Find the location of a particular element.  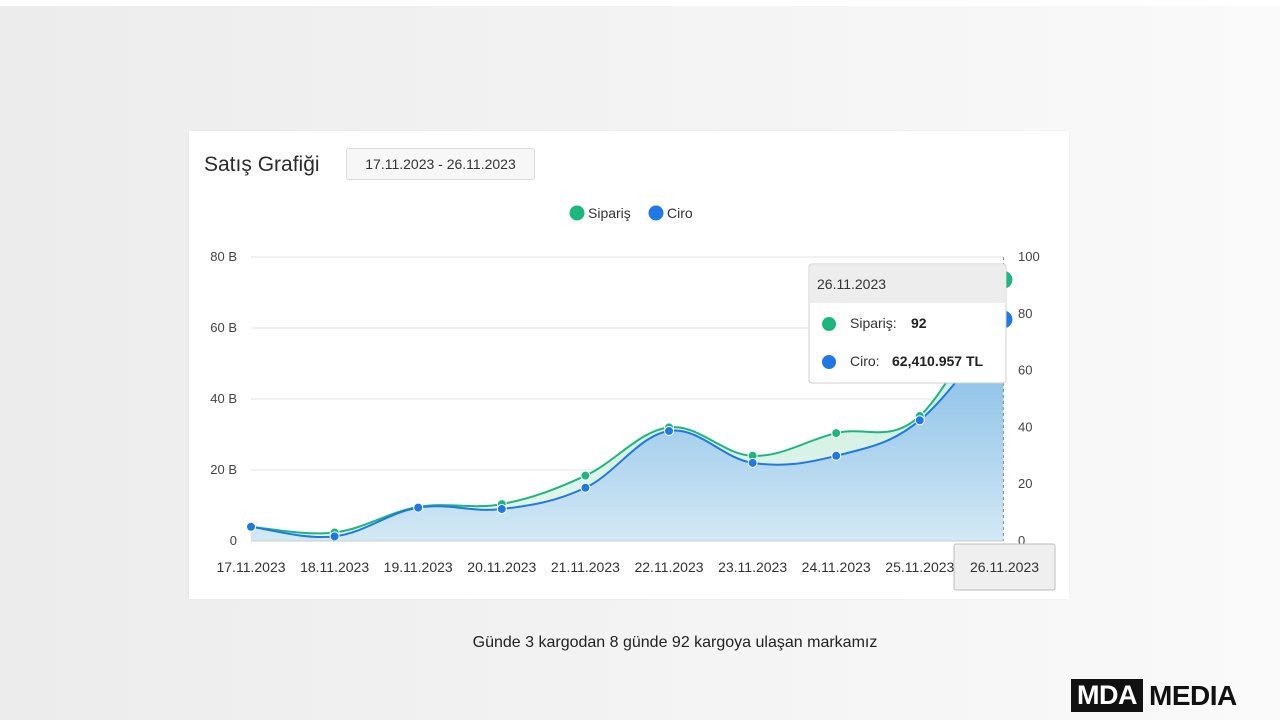

right-axis-tick: 0 is located at coordinates (1021, 540).